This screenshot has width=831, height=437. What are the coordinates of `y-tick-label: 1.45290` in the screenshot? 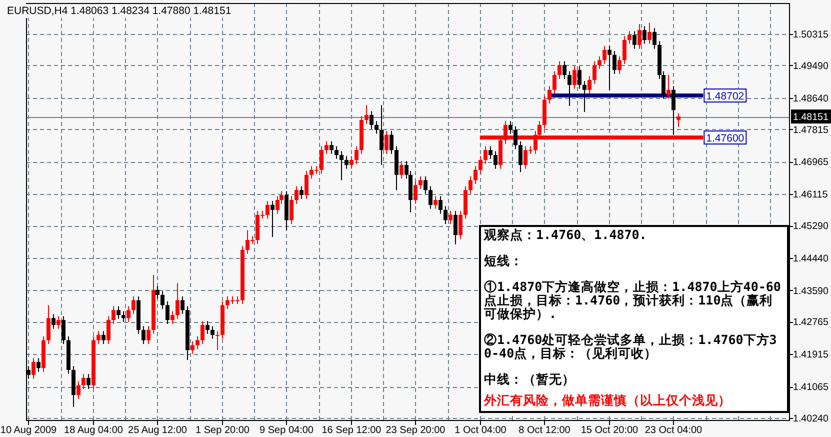 It's located at (811, 226).